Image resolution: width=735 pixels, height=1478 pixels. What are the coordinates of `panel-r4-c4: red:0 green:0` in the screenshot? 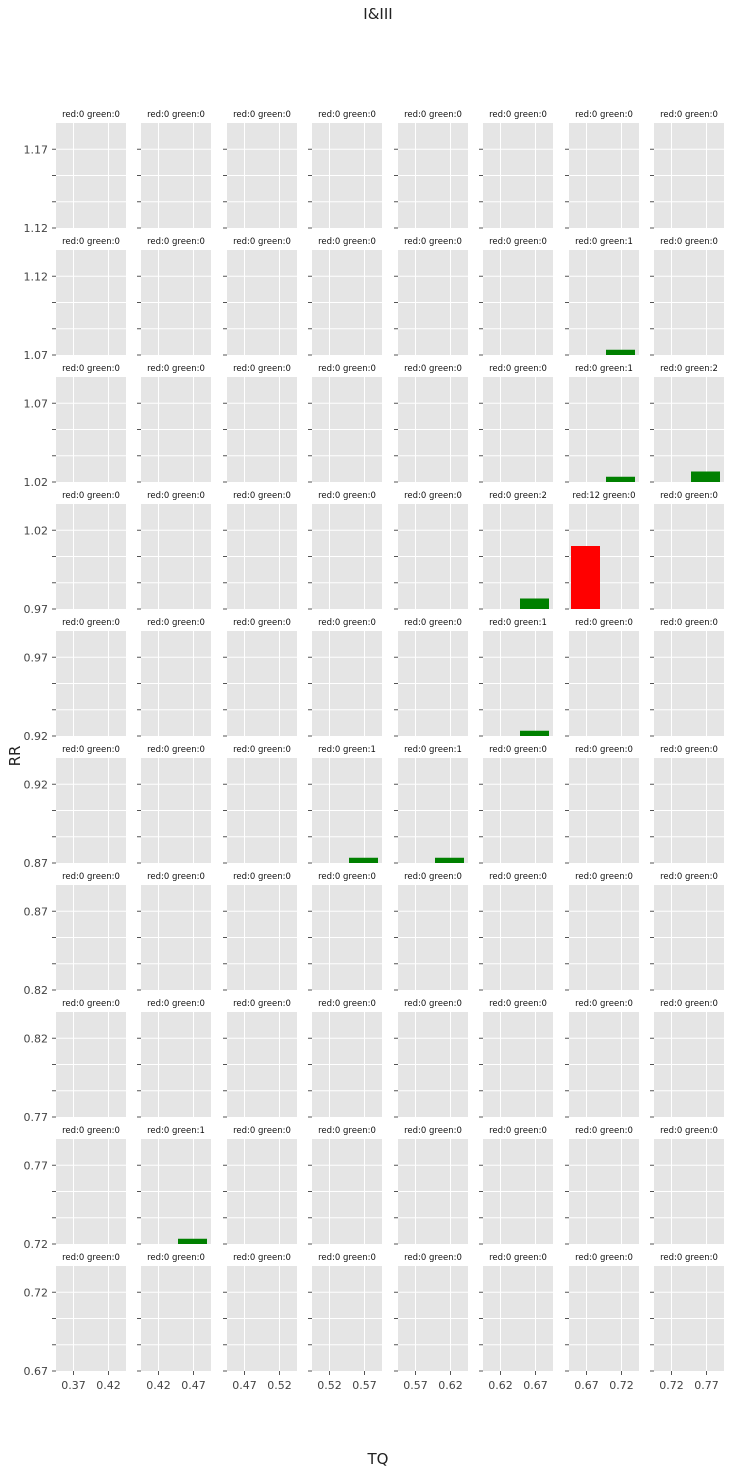 It's located at (431, 677).